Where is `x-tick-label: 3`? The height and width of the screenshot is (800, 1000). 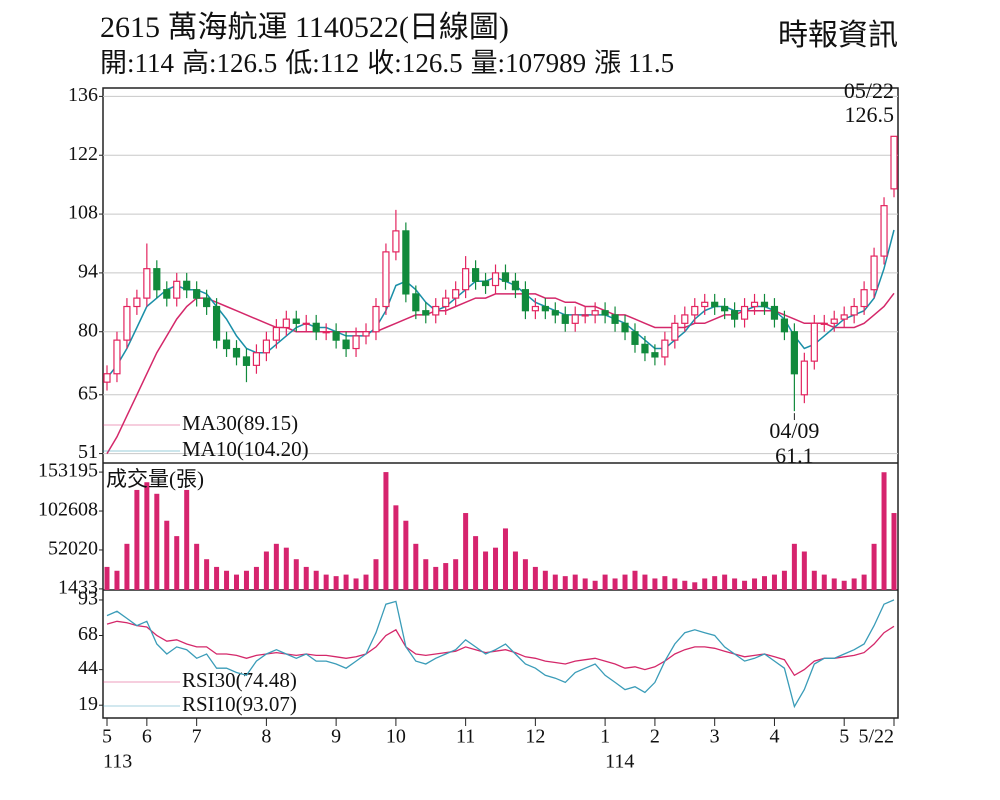
x-tick-label: 3 is located at coordinates (715, 737).